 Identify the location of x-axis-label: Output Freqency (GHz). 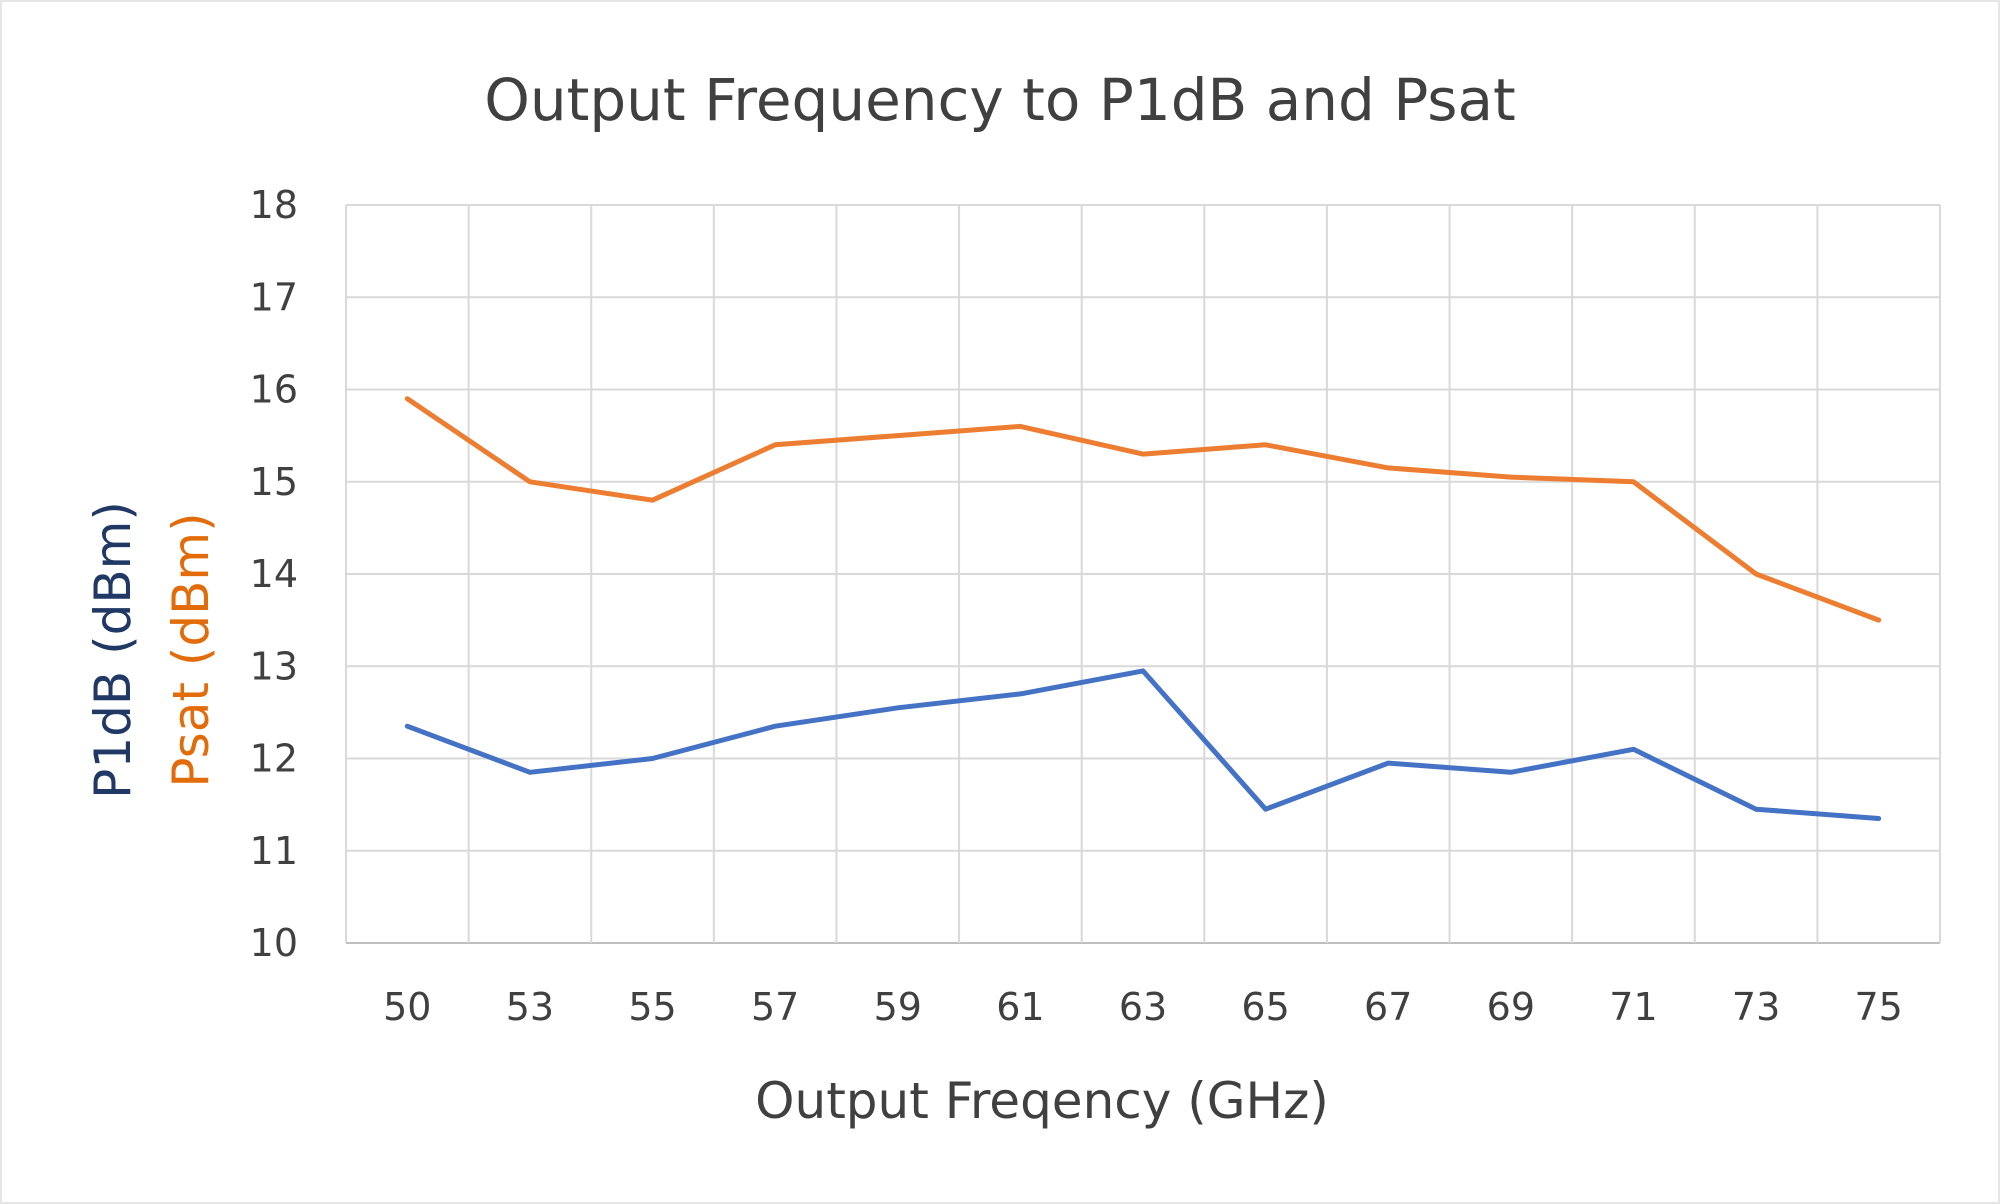
(1042, 1101).